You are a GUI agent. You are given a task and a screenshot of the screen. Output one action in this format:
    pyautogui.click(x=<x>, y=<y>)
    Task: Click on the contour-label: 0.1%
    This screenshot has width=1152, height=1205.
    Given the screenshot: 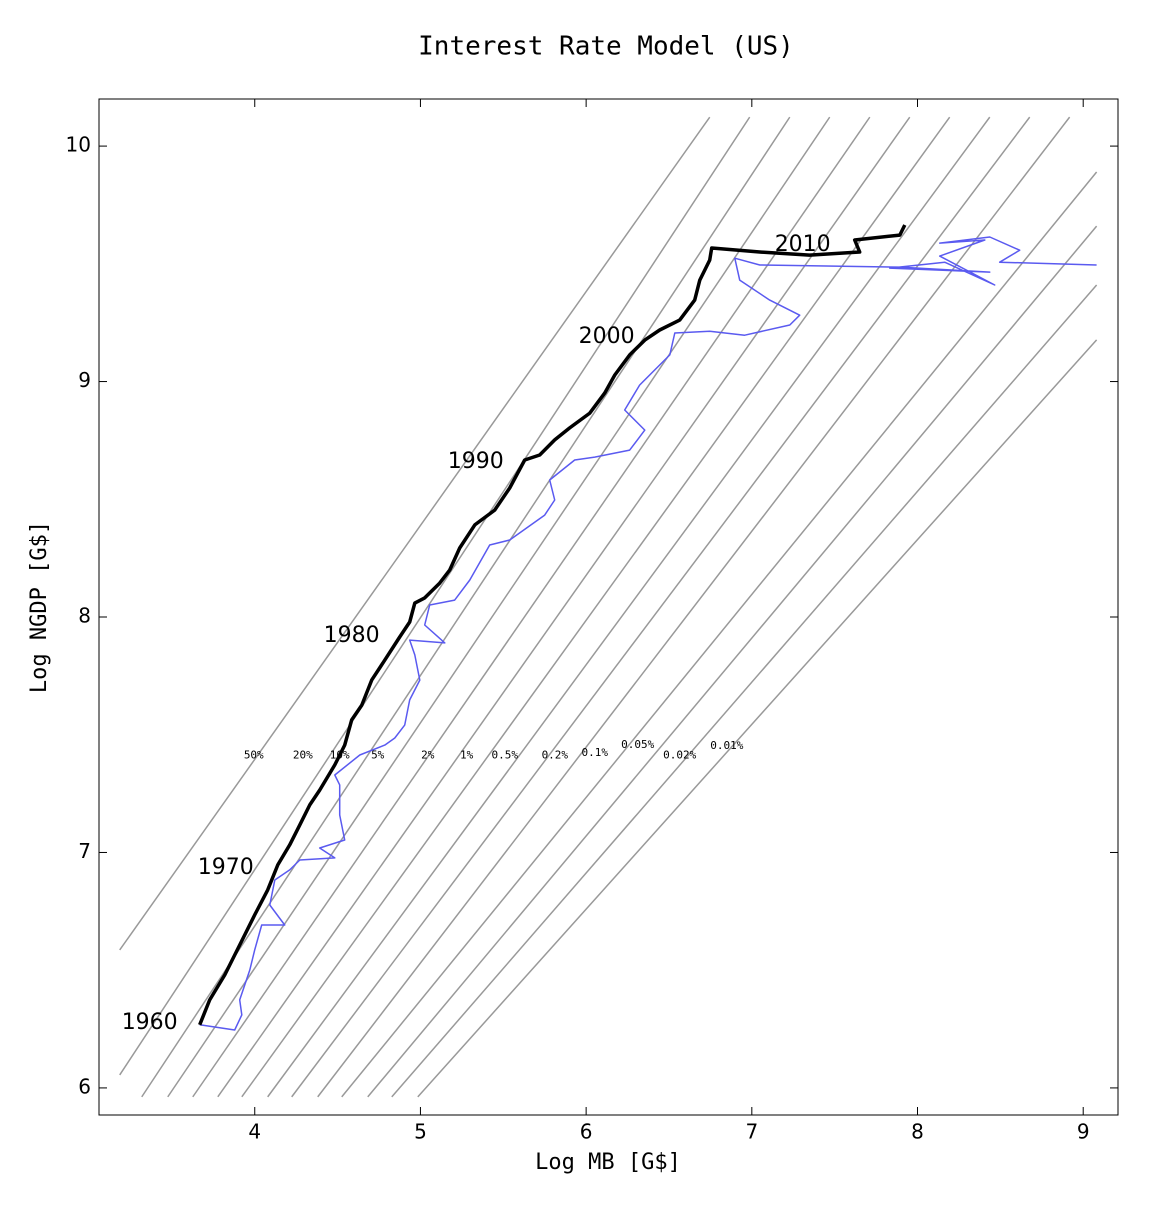 What is the action you would take?
    pyautogui.click(x=594, y=752)
    